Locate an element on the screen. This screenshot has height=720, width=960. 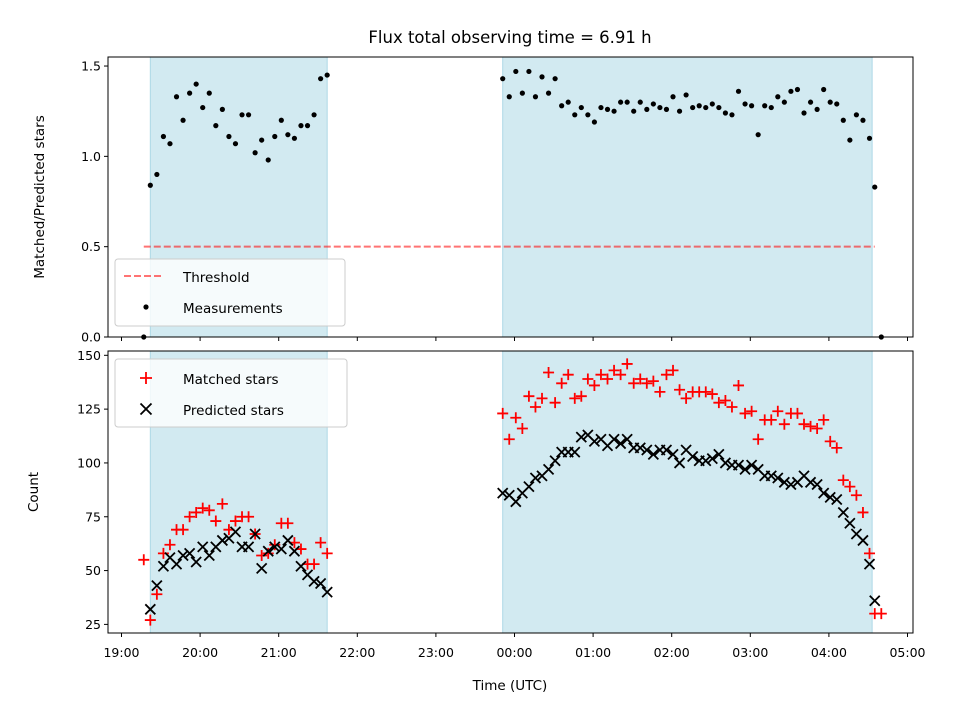
count-y-tick-label: 150 is located at coordinates (89, 355).